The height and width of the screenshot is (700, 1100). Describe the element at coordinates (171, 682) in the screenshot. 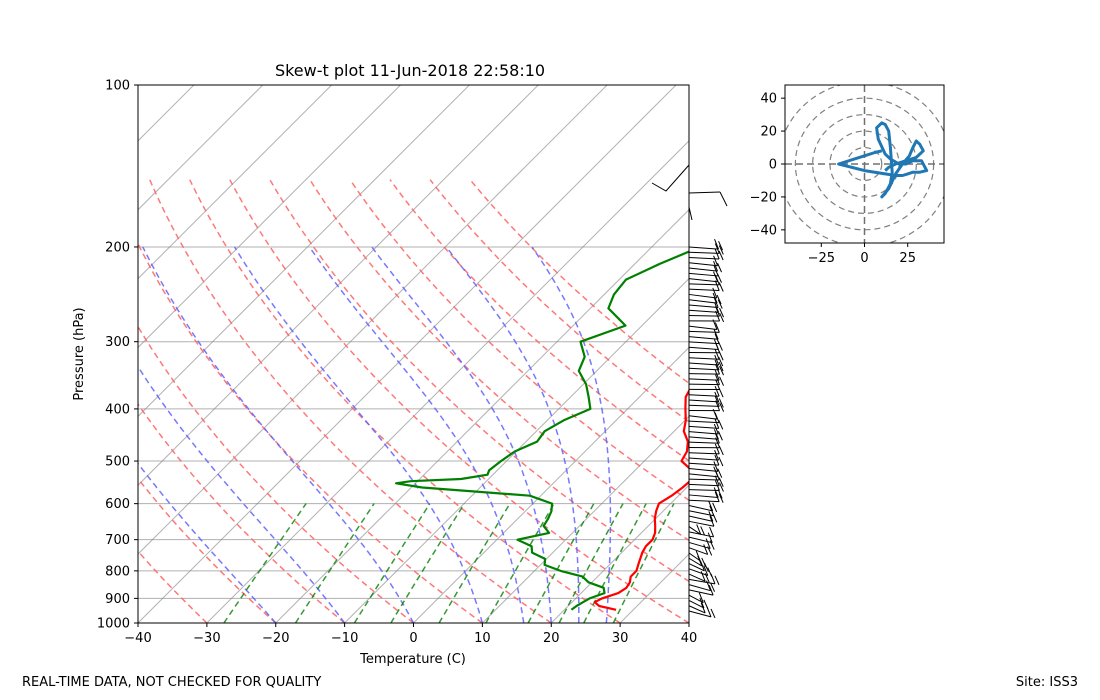

I see `quality-note: REAL-TIME DATA, NOT CHECKED FOR QUALITY` at that location.